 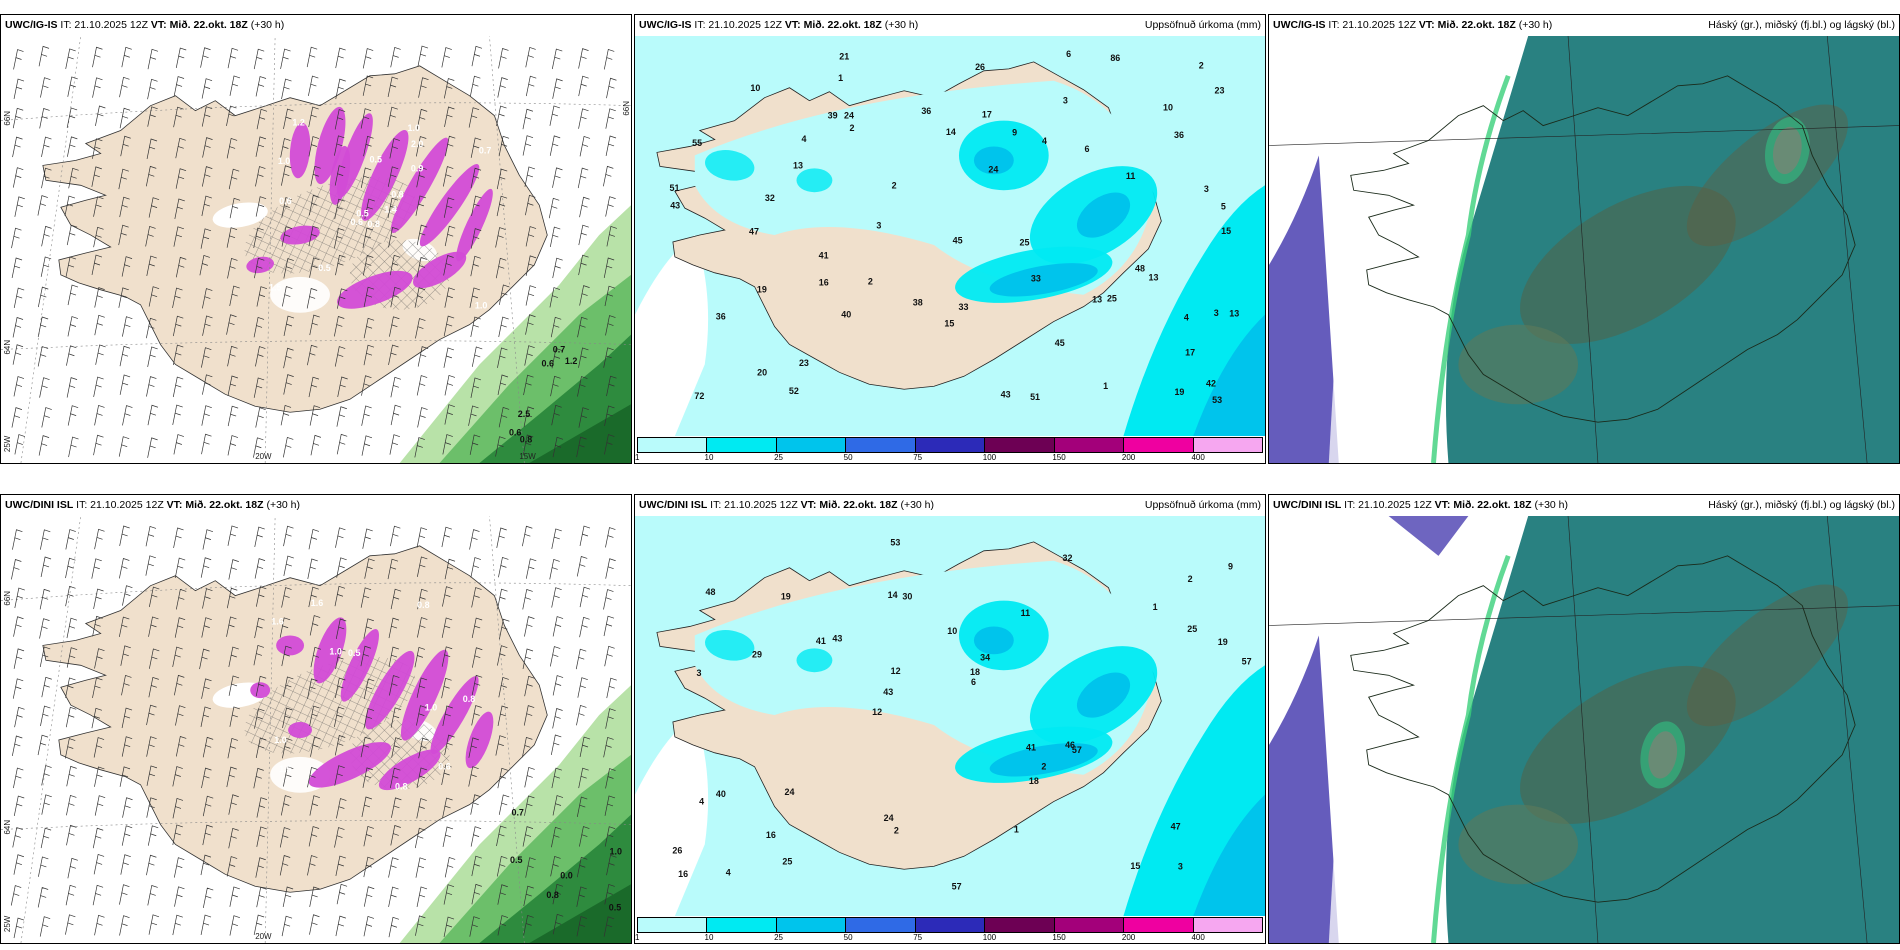 What do you see at coordinates (637, 937) in the screenshot?
I see `colorbar-tick-label: 1` at bounding box center [637, 937].